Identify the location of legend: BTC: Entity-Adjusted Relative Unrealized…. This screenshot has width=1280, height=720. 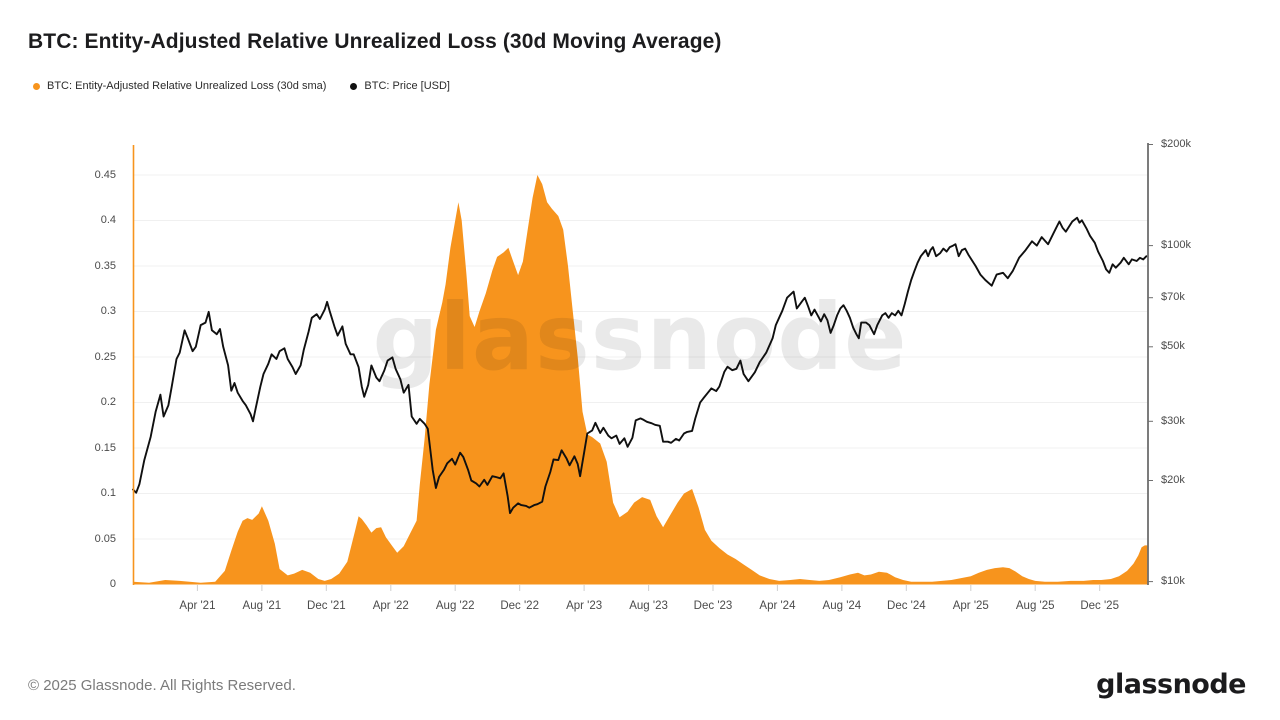
(241, 86).